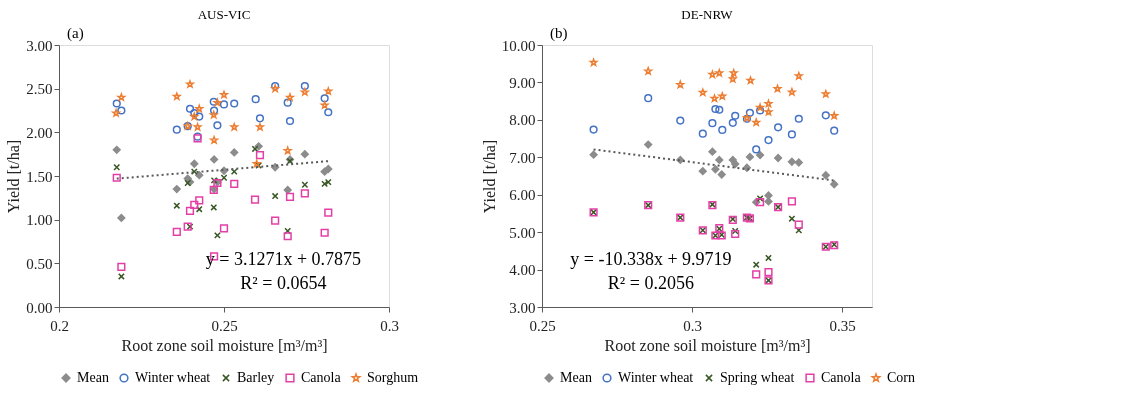 The image size is (1142, 413). I want to click on y-tick-label: 1.00, so click(39, 220).